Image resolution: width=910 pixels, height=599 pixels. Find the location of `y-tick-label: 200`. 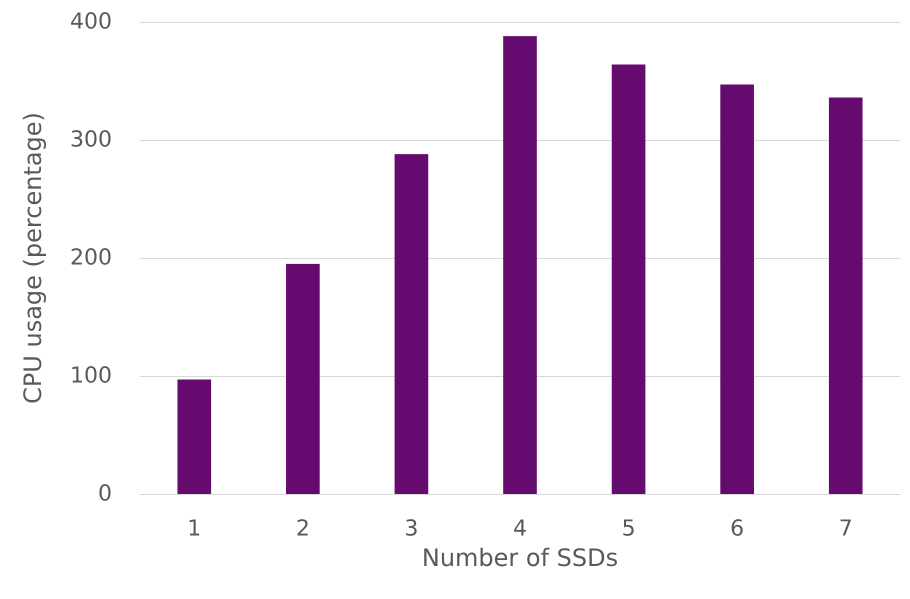

y-tick-label: 200 is located at coordinates (91, 258).